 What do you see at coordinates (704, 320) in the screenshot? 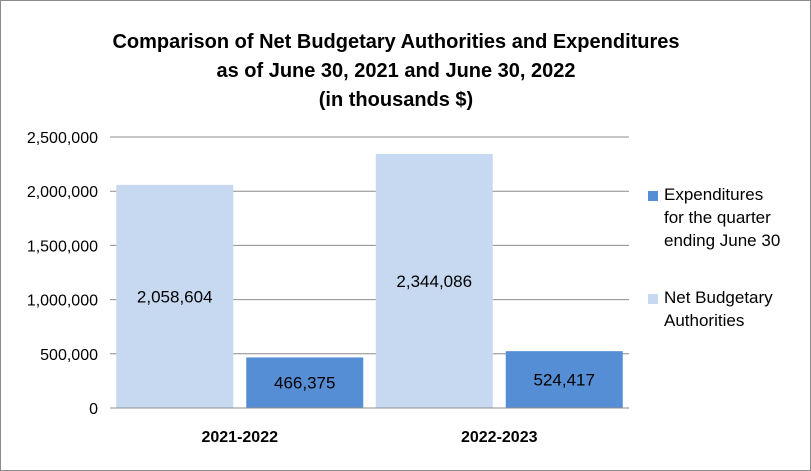
I see `legend-label-net-budgetary-line-2: Authorities` at bounding box center [704, 320].